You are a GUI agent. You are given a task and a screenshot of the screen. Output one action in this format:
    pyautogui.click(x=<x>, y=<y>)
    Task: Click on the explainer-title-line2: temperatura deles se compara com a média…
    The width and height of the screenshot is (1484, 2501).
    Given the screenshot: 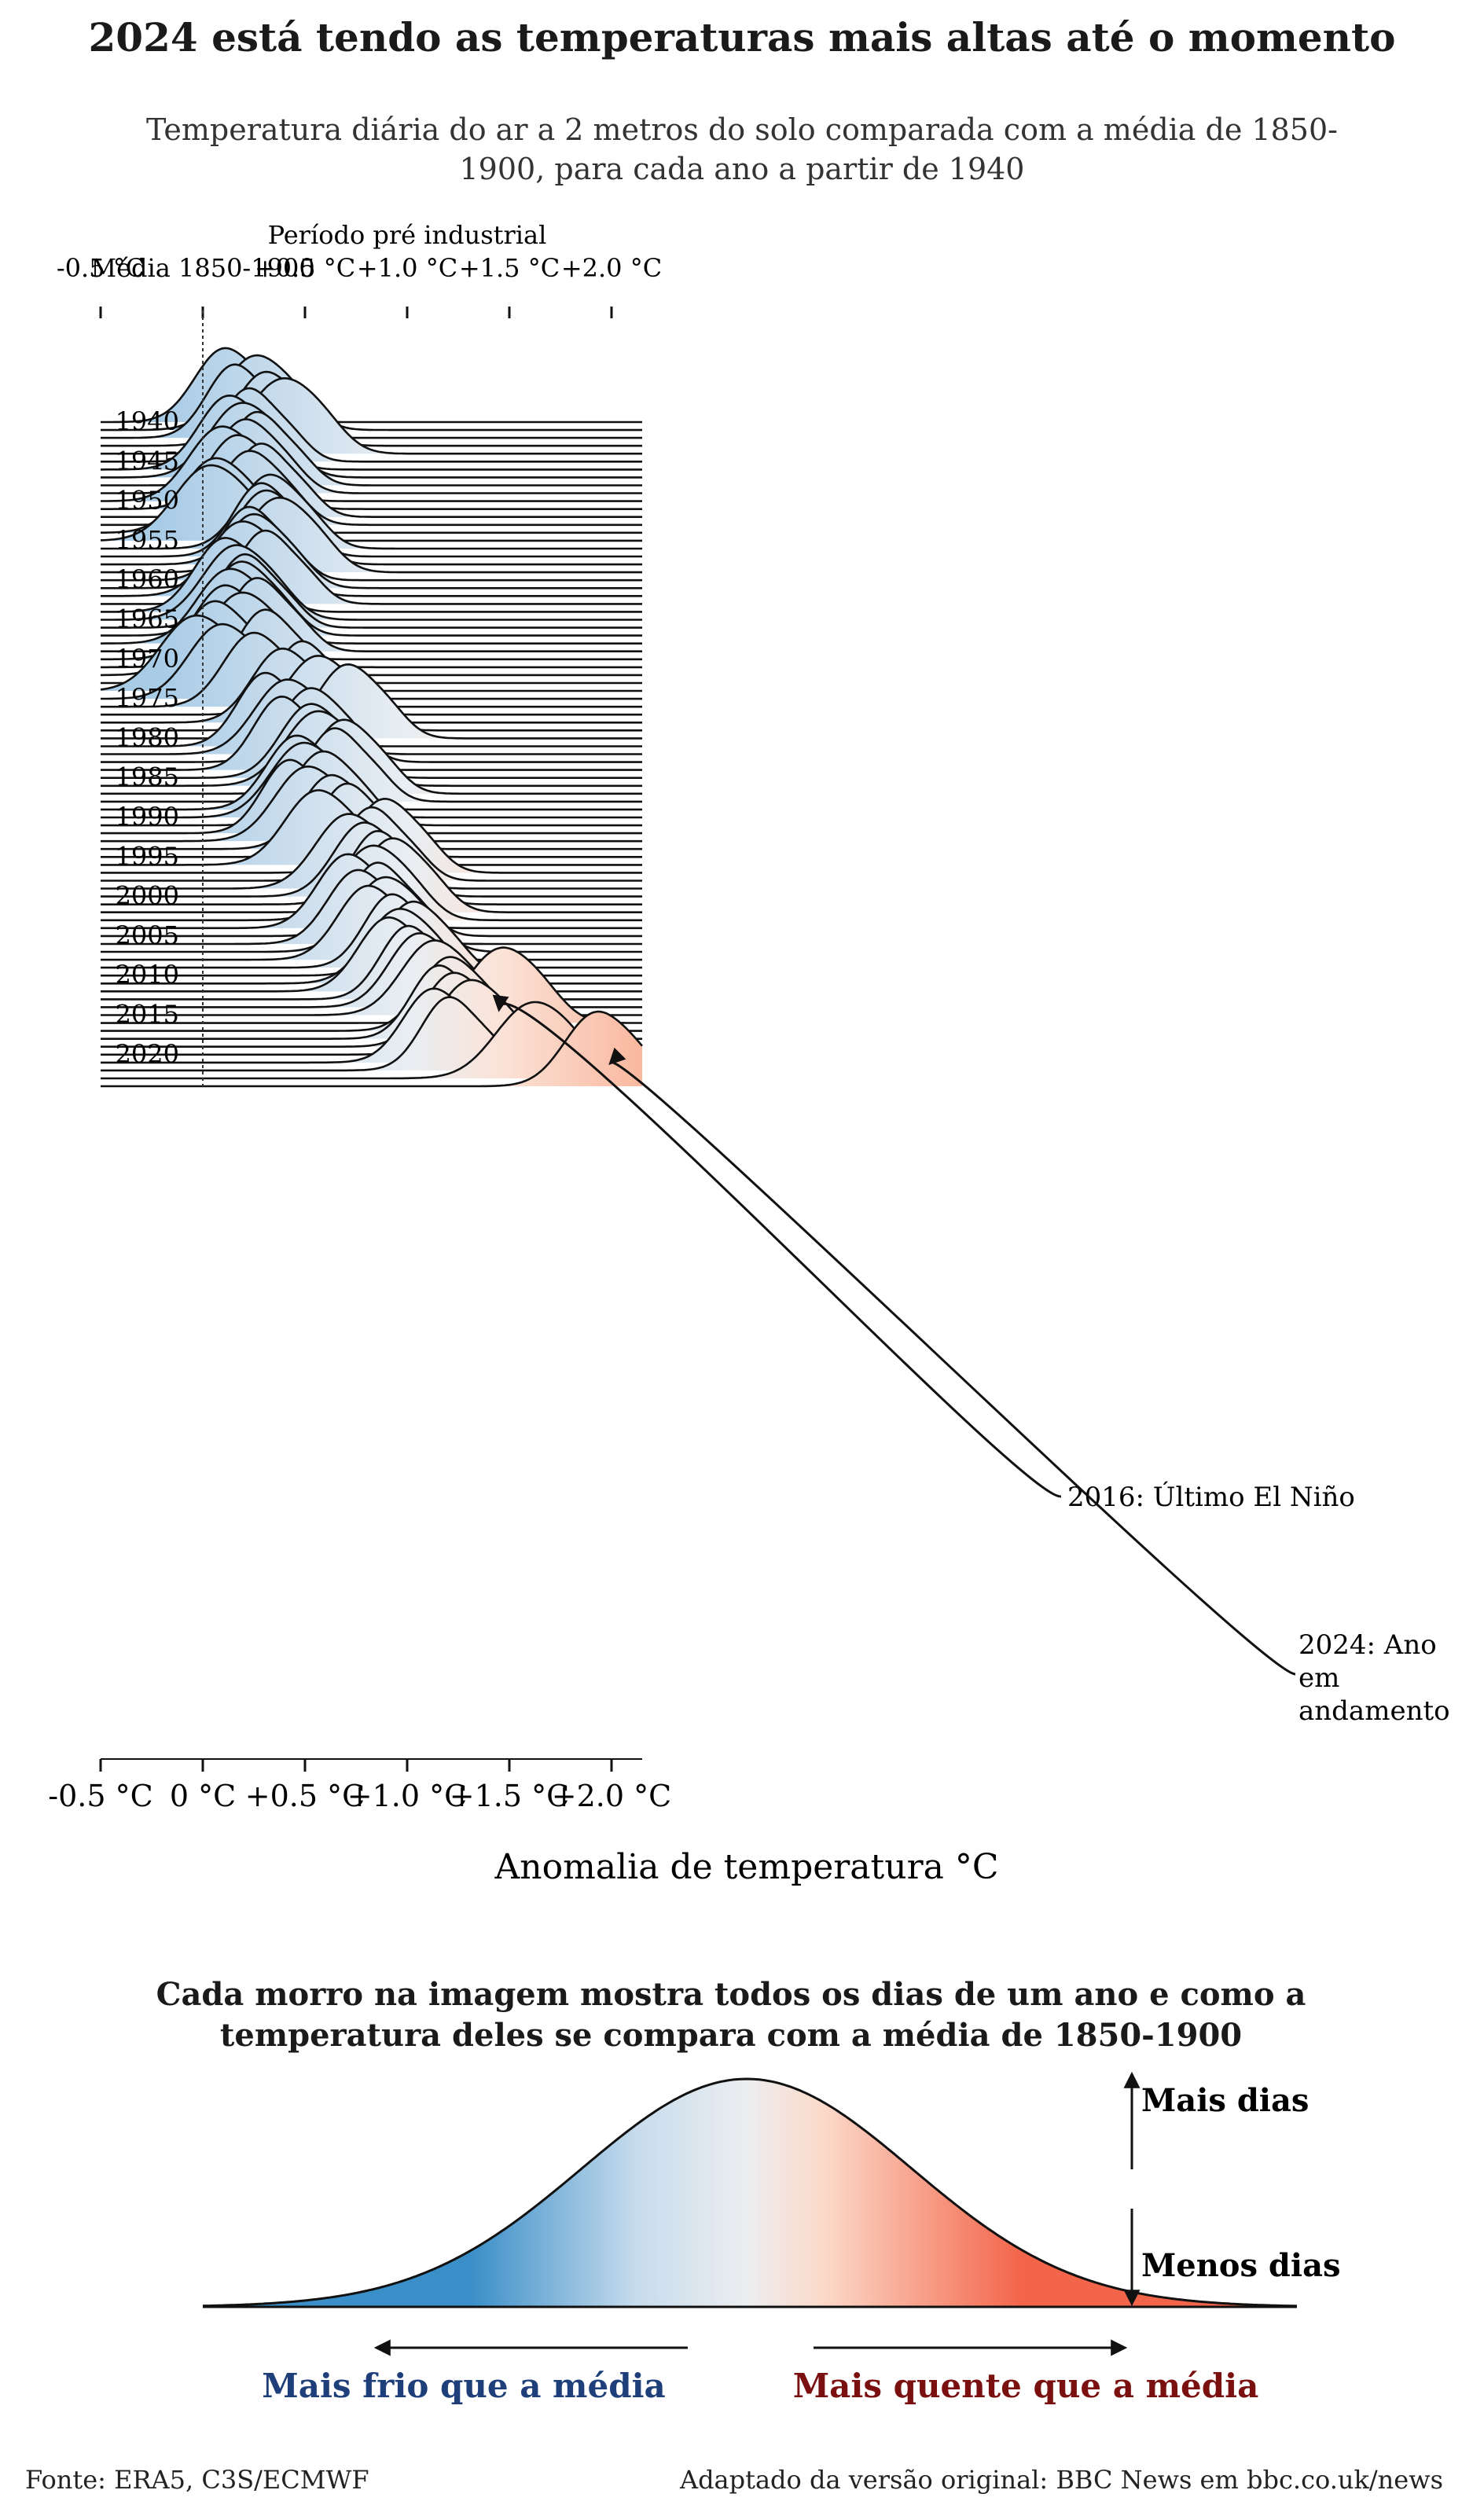 What is the action you would take?
    pyautogui.click(x=731, y=2035)
    